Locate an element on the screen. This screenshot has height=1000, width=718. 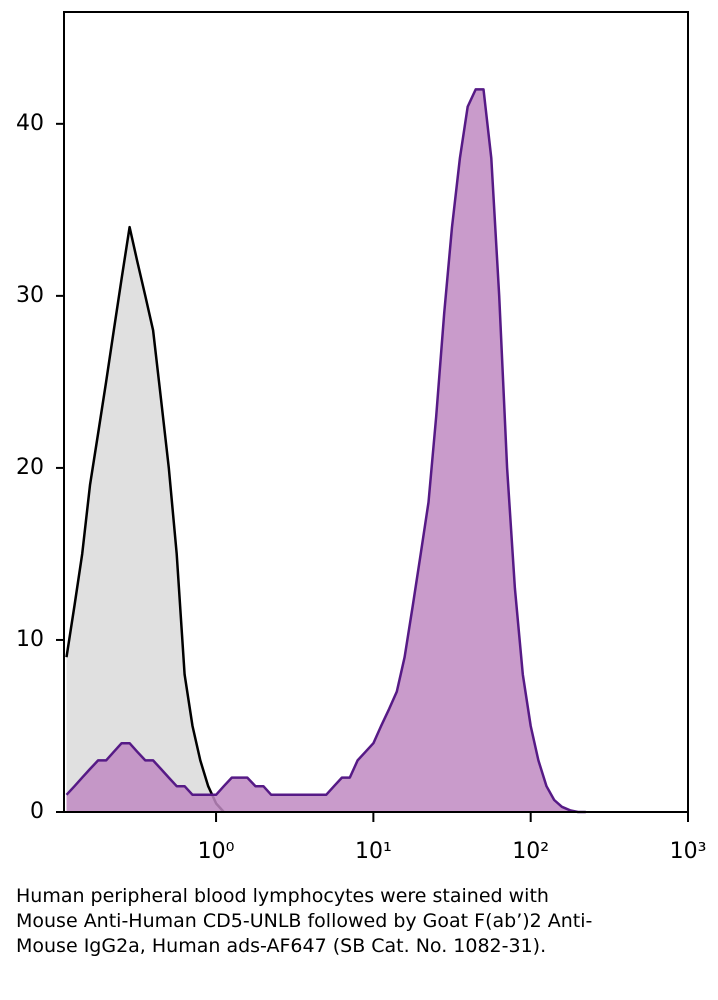
y-tick-label: 10 is located at coordinates (30, 639).